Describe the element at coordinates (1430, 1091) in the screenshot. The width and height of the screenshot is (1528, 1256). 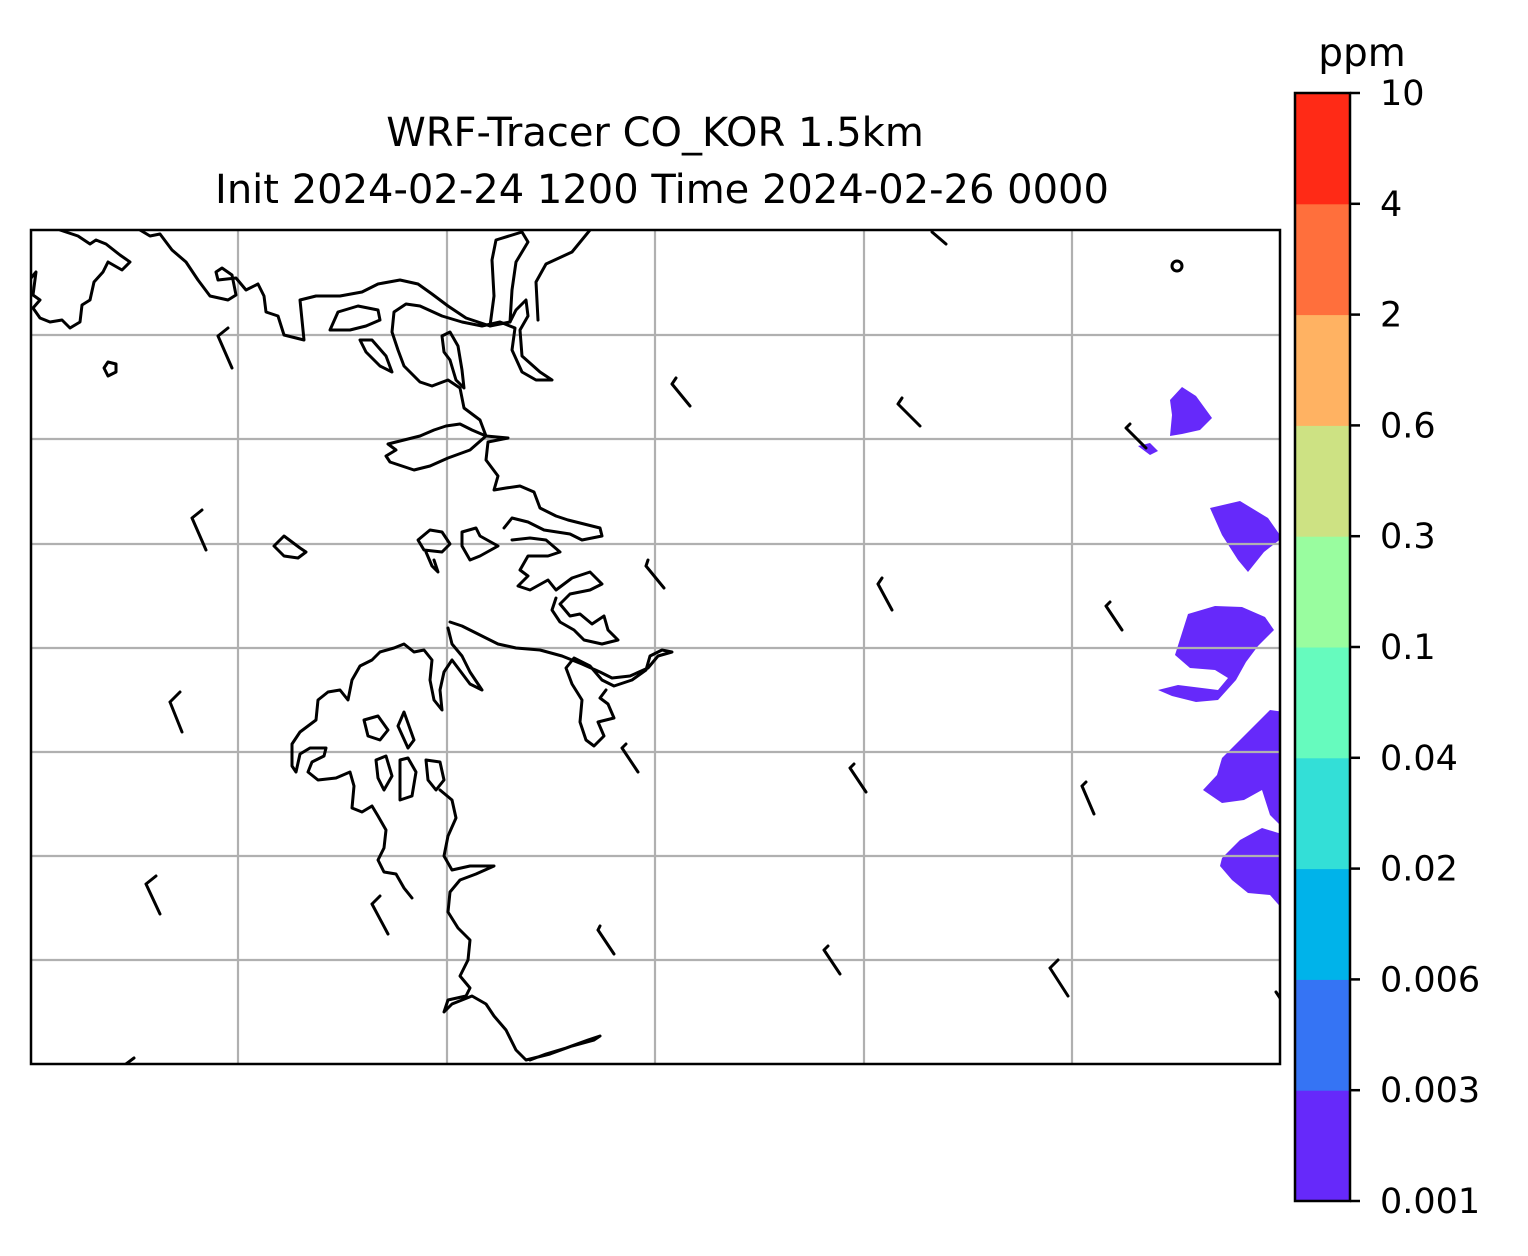
I see `colorbar-tick-label: 0.003` at that location.